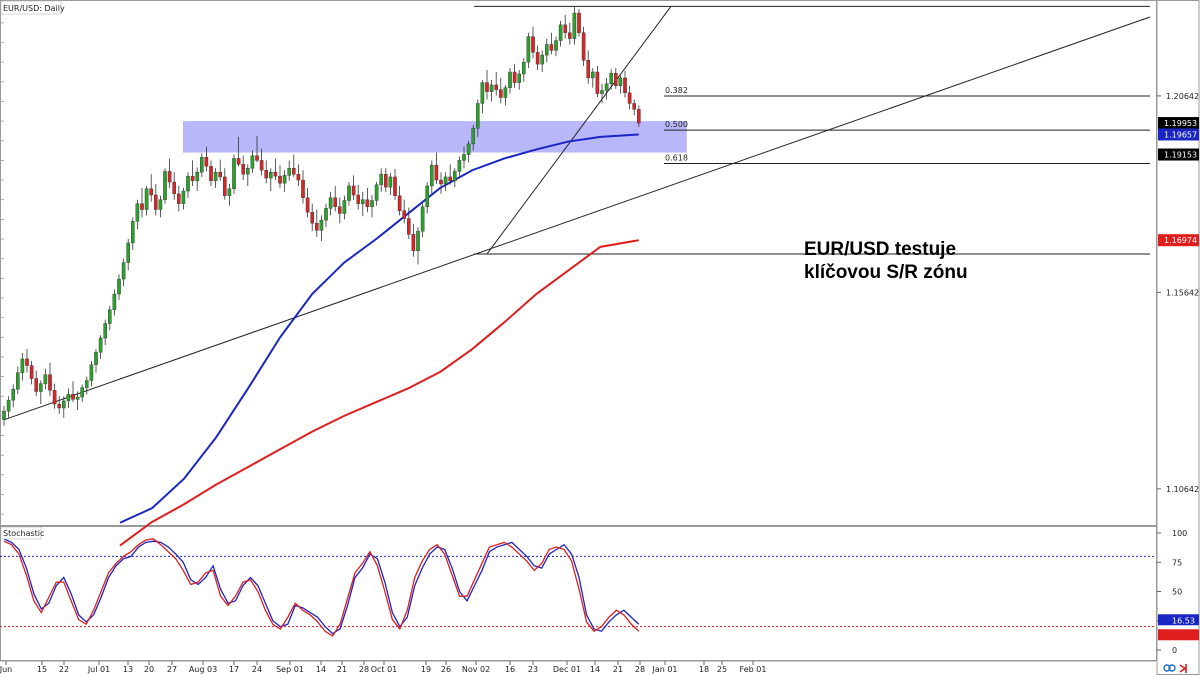  I want to click on x-tick-label: Sep 01, so click(290, 669).